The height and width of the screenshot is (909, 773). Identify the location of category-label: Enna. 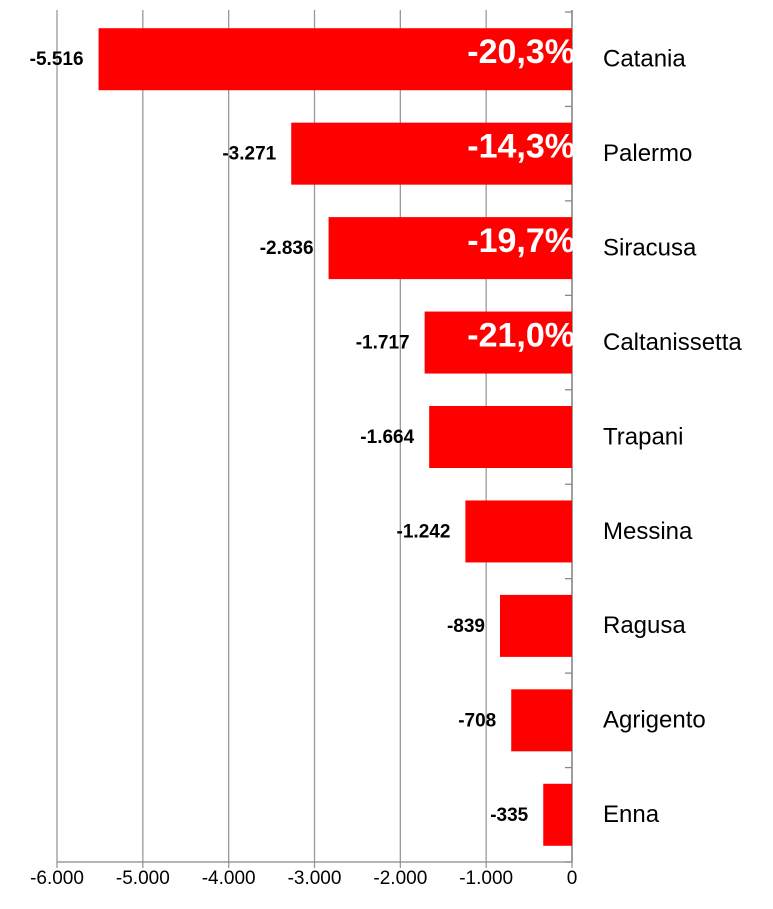
(631, 814).